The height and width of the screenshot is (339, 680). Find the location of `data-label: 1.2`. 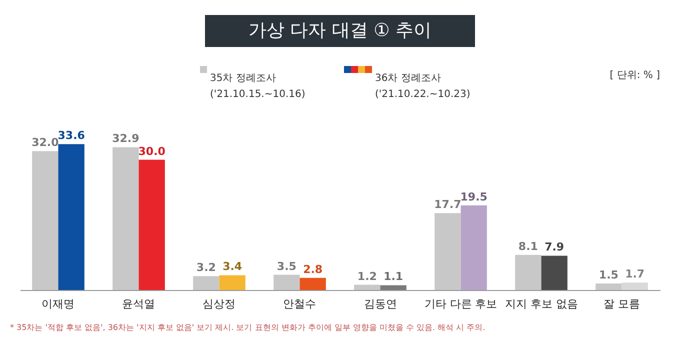

data-label: 1.2 is located at coordinates (367, 276).